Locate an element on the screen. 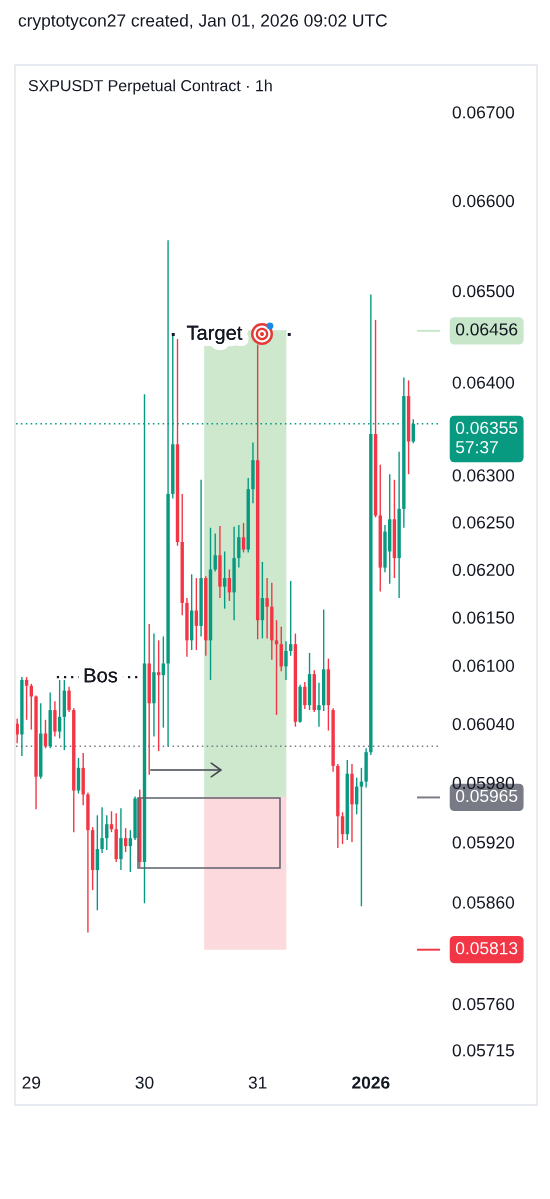 This screenshot has height=1199, width=550. text: cryptotycon27 created, Jan 01, 2026 09:02 UTC is located at coordinates (202, 22).